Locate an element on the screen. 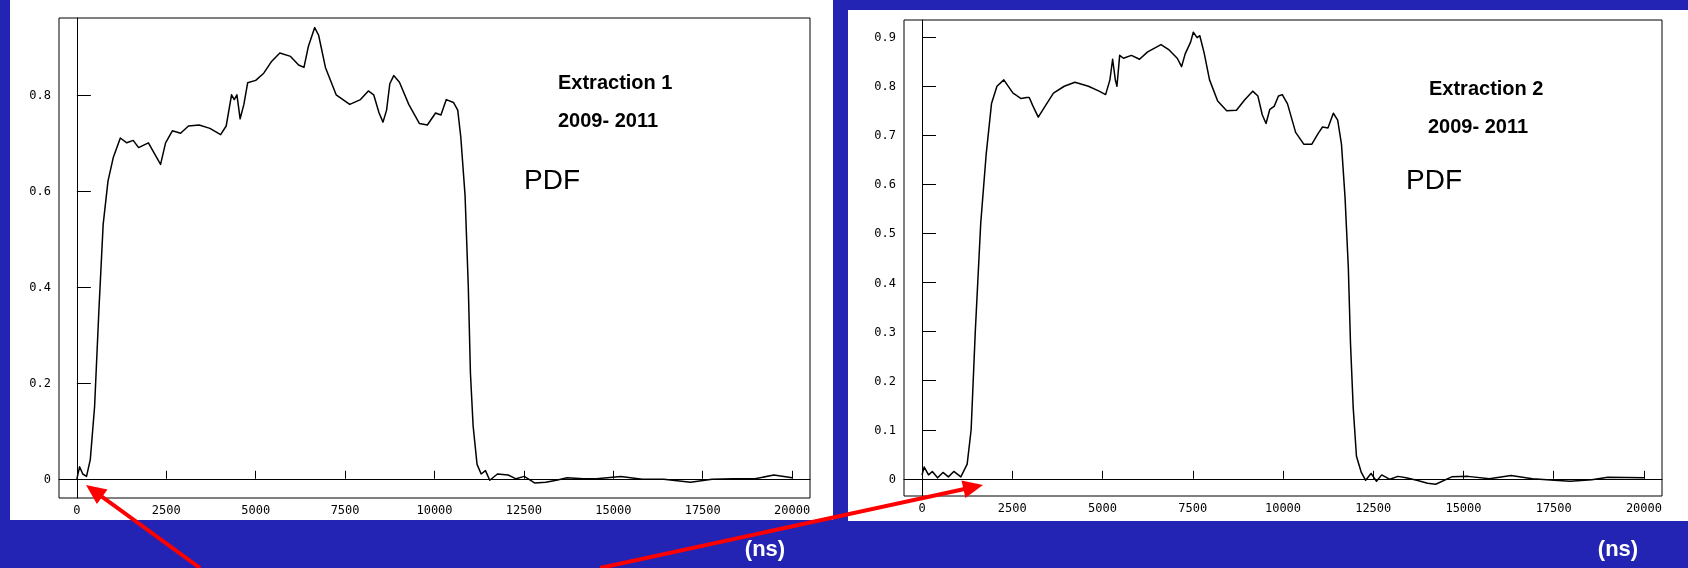  y-tick-label: 0.9 is located at coordinates (885, 37).